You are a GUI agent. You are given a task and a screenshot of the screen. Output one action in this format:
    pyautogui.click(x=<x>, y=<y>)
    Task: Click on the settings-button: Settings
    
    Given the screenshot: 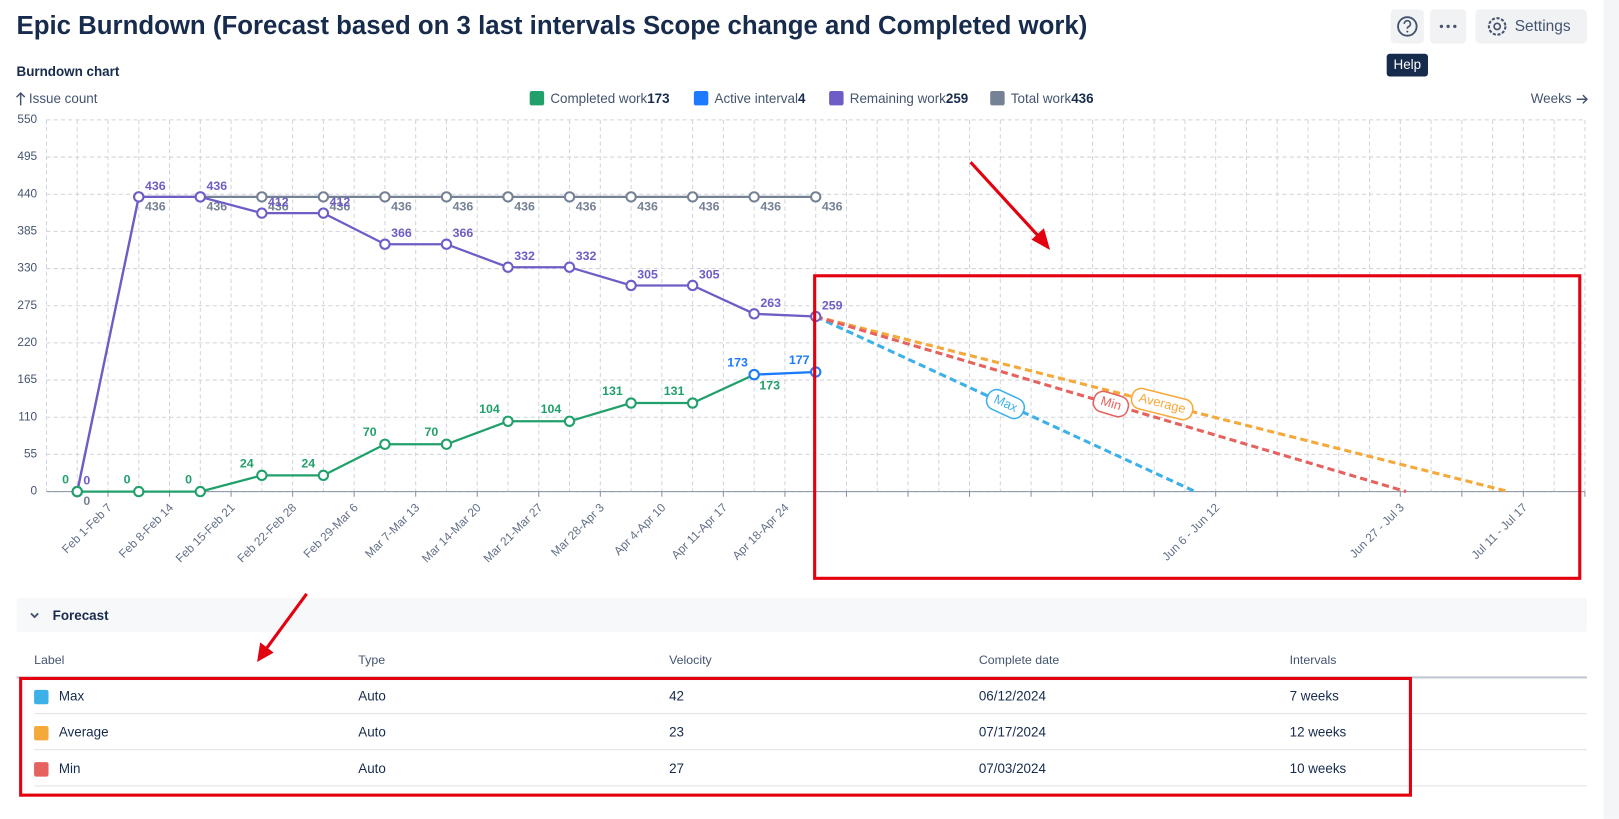 What is the action you would take?
    pyautogui.click(x=1531, y=26)
    